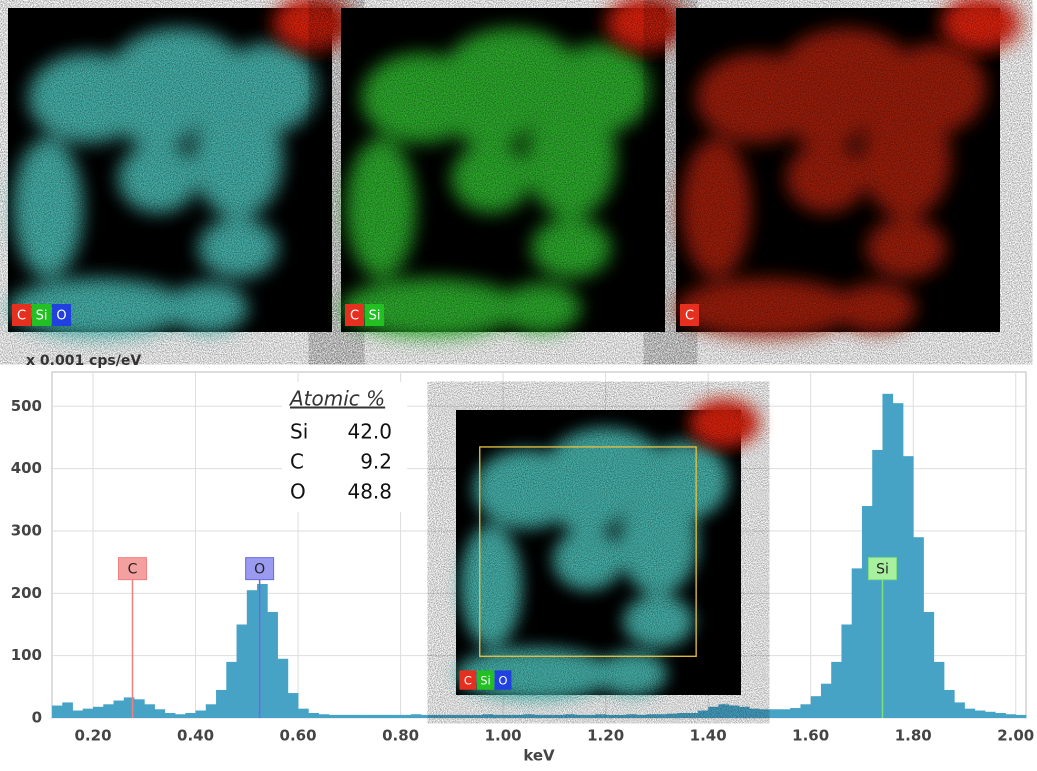 Image resolution: width=1037 pixels, height=771 pixels. Describe the element at coordinates (376, 462) in the screenshot. I see `table-value: 9.2` at that location.